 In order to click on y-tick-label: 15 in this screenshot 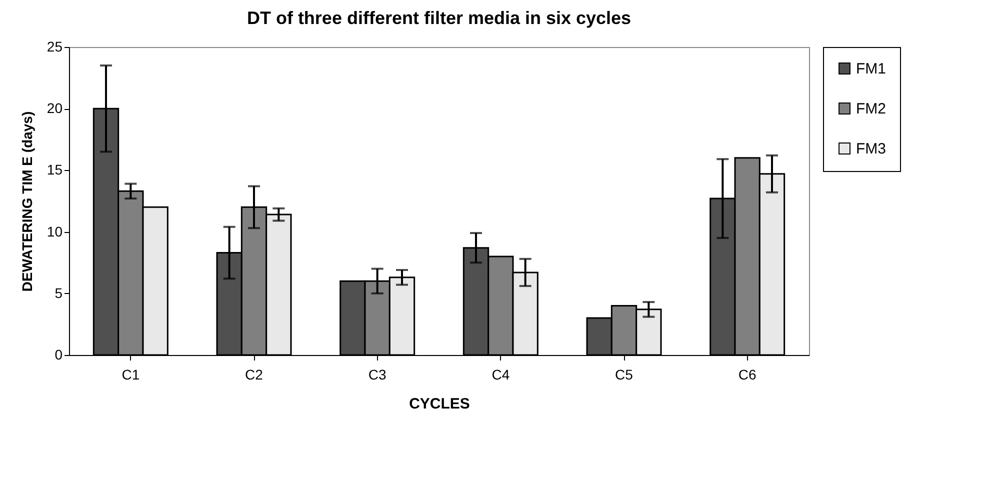, I will do `click(54, 170)`.